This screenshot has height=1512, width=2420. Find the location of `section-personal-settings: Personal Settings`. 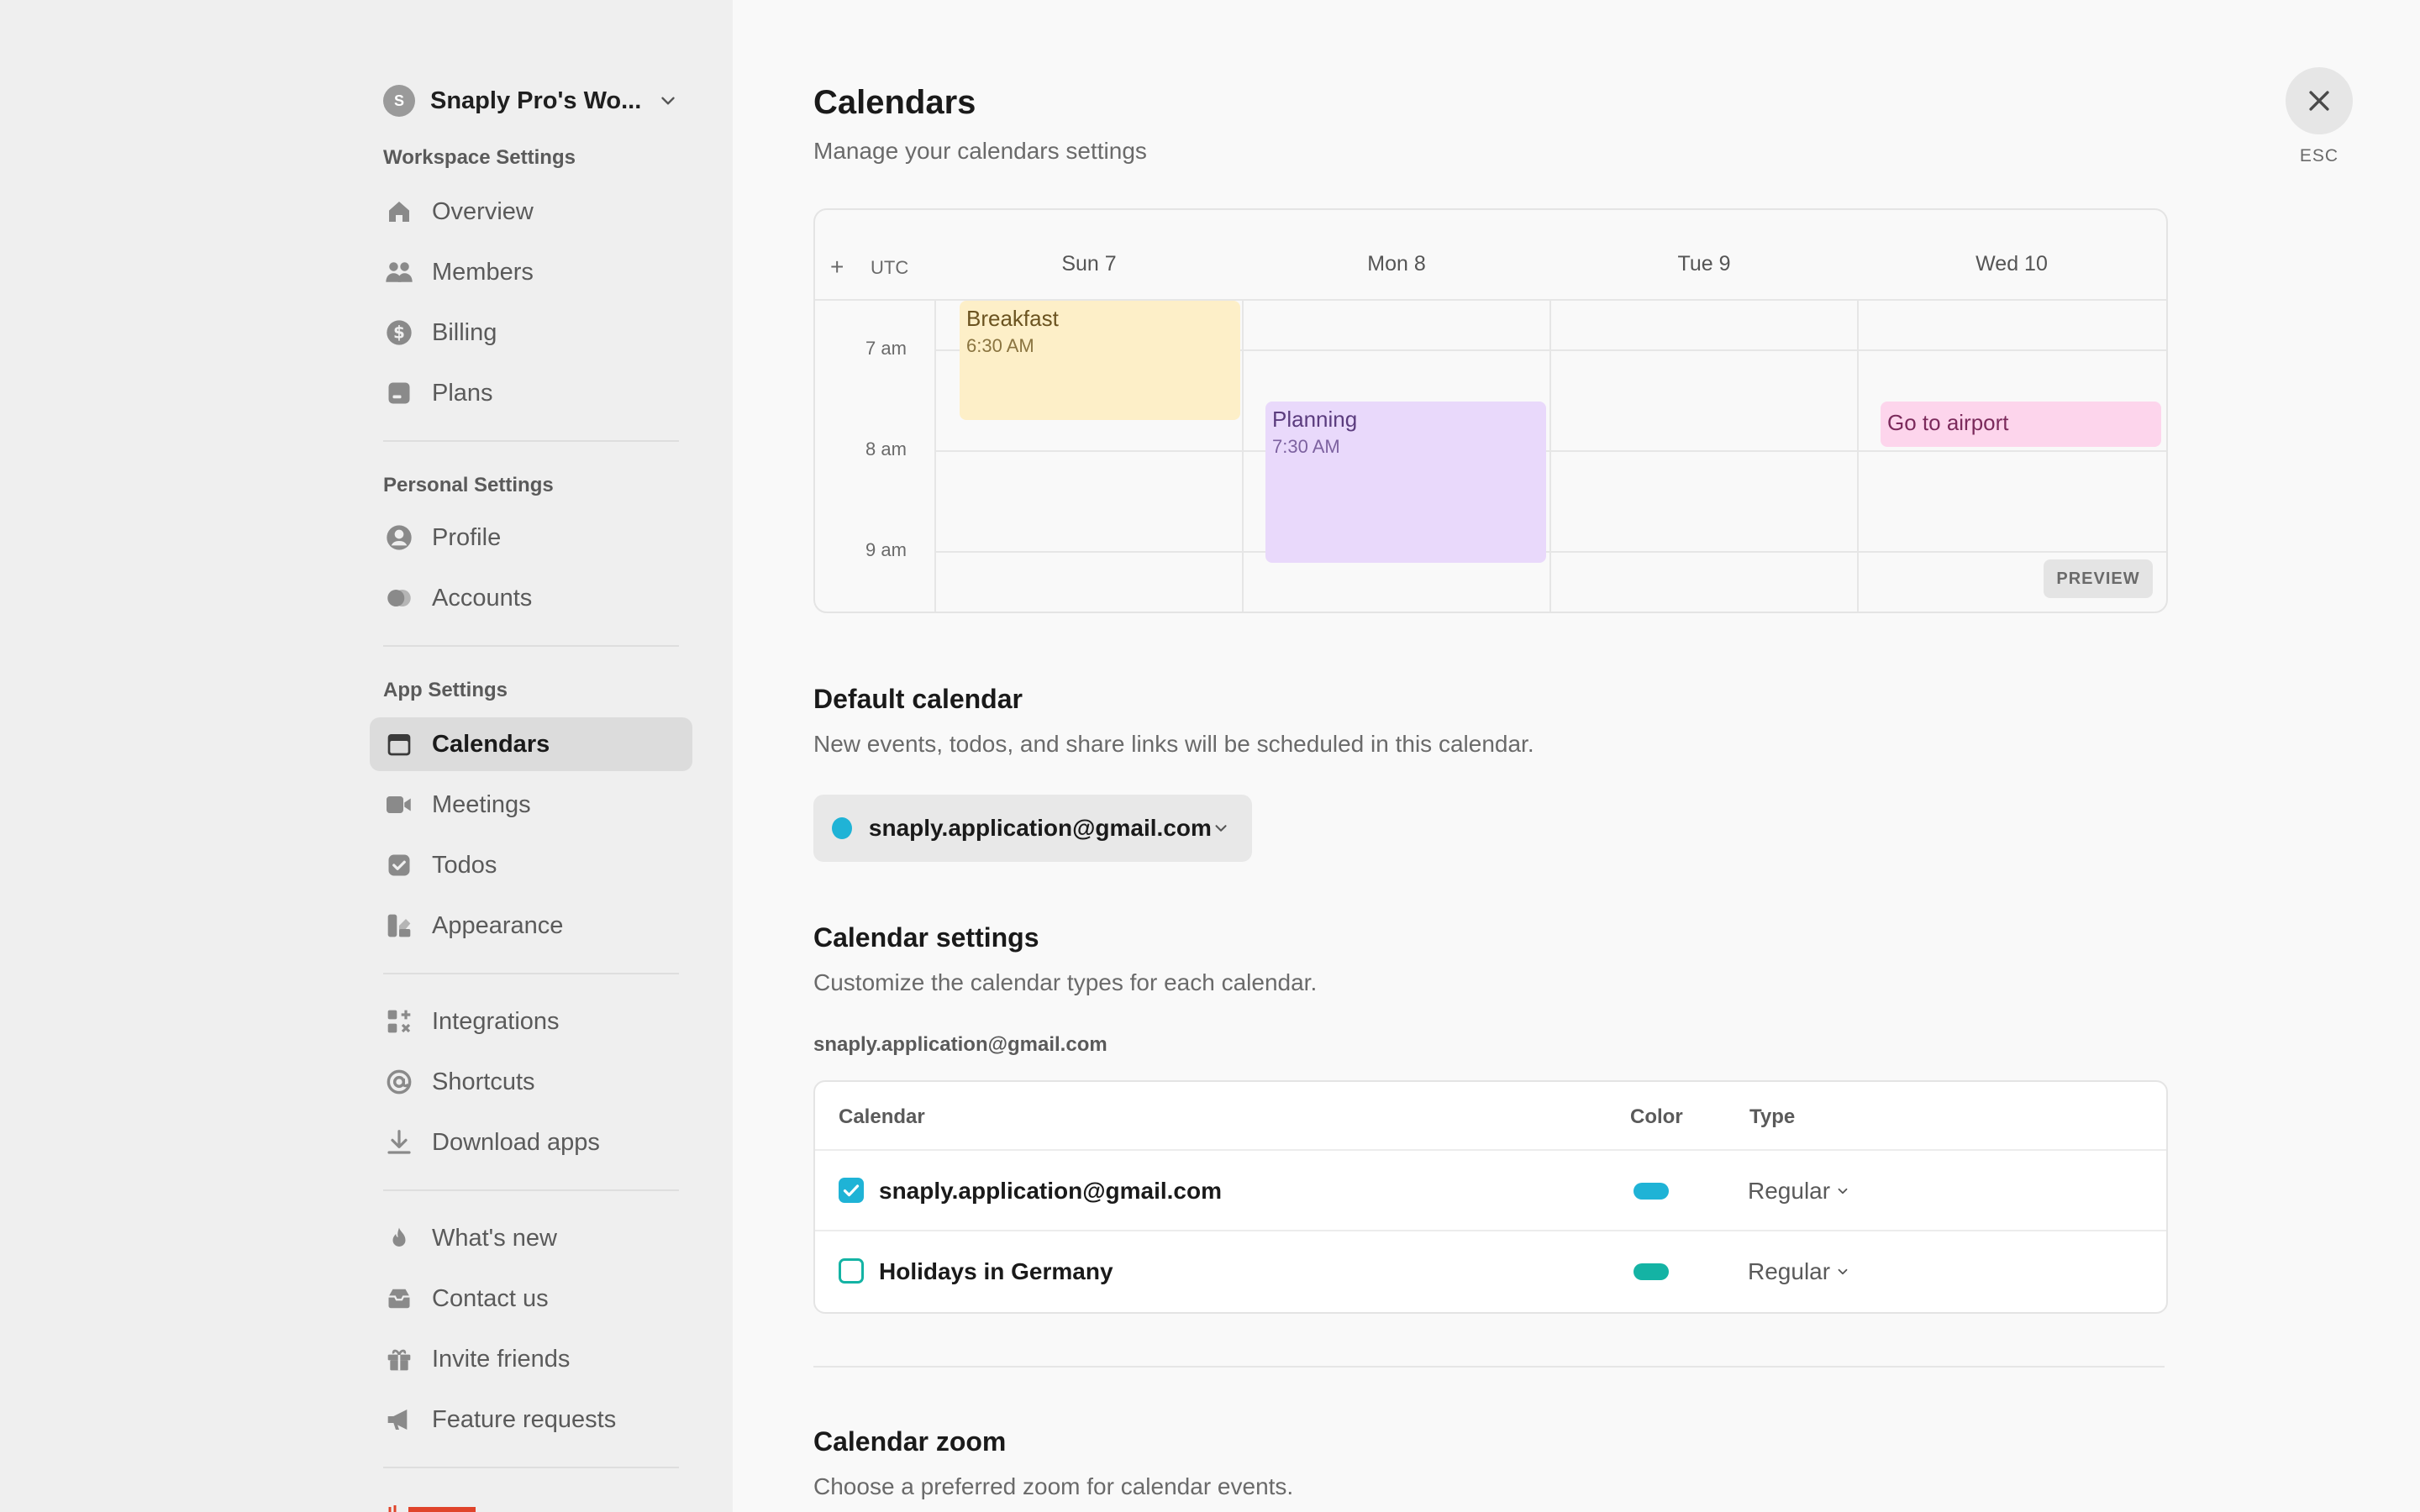

section-personal-settings: Personal Settings is located at coordinates (468, 485).